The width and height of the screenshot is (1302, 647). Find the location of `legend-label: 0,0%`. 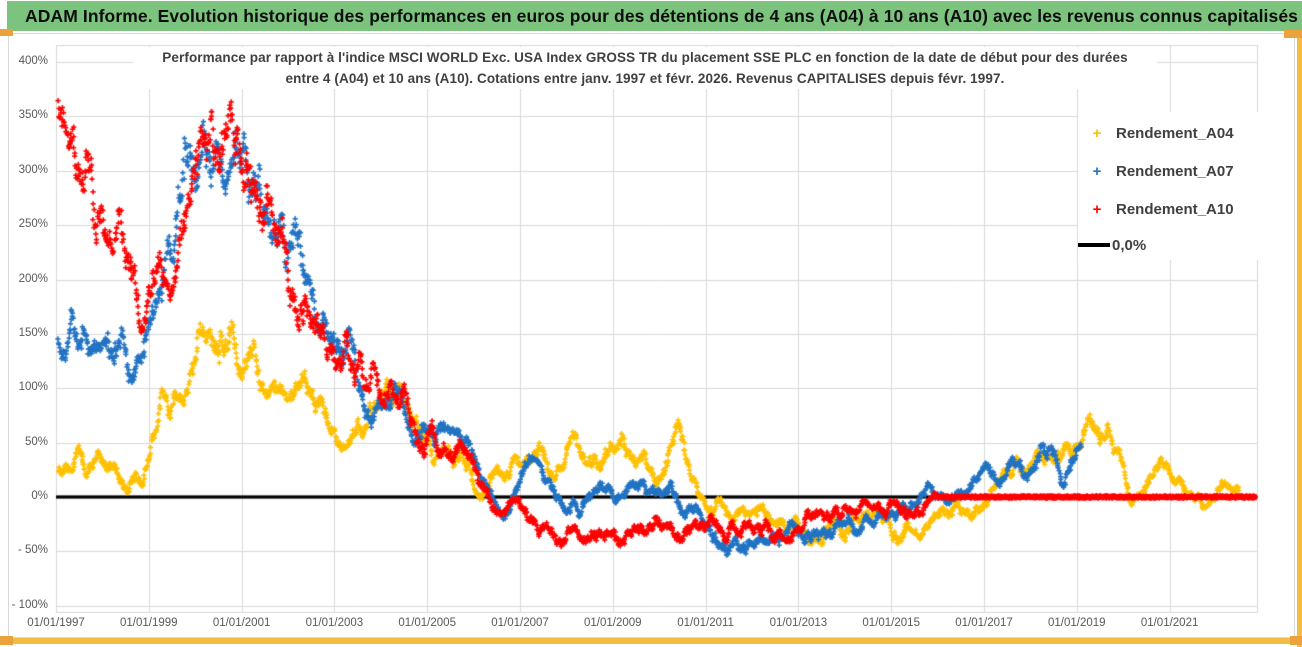

legend-label: 0,0% is located at coordinates (1129, 245).